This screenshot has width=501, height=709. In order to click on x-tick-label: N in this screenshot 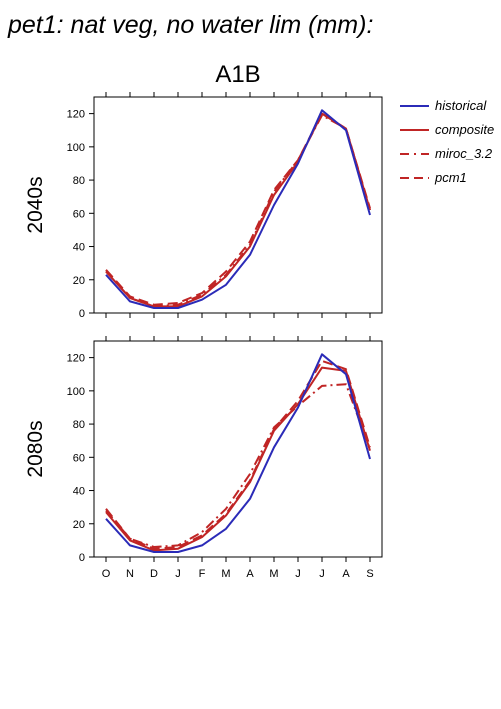, I will do `click(130, 574)`.